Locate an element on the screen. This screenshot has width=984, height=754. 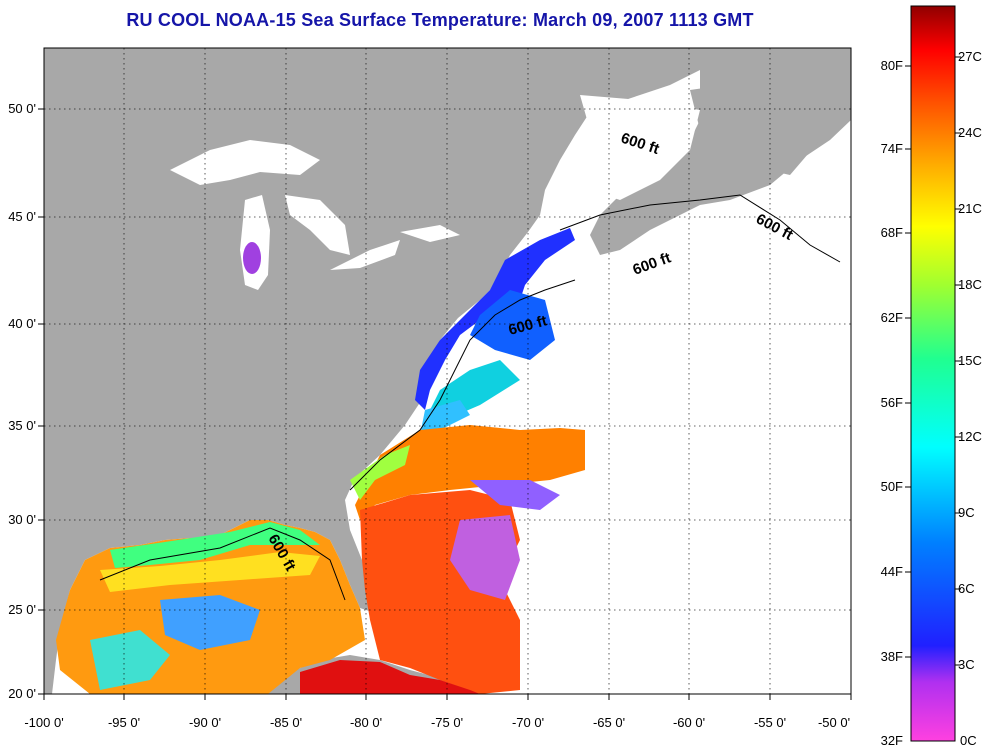
colorbar-c-label: 0C is located at coordinates (968, 740).